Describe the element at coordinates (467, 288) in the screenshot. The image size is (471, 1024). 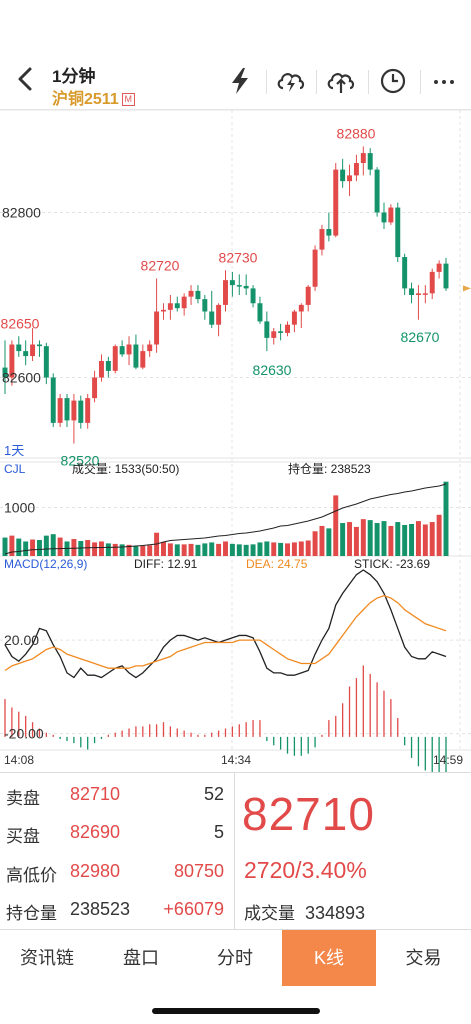
I see `last-price-marker` at that location.